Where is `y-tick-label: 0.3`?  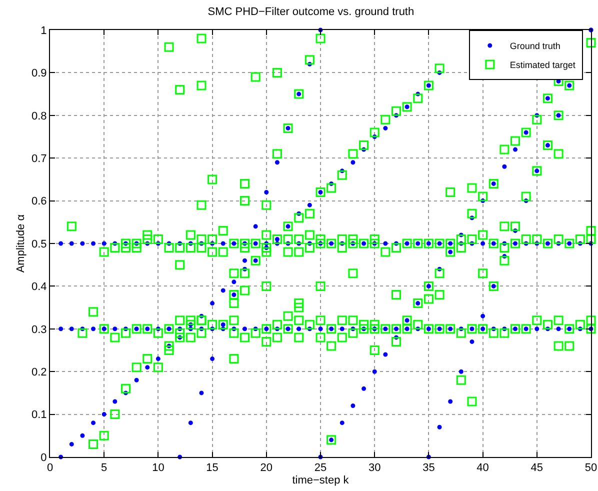
y-tick-label: 0.3 is located at coordinates (39, 330).